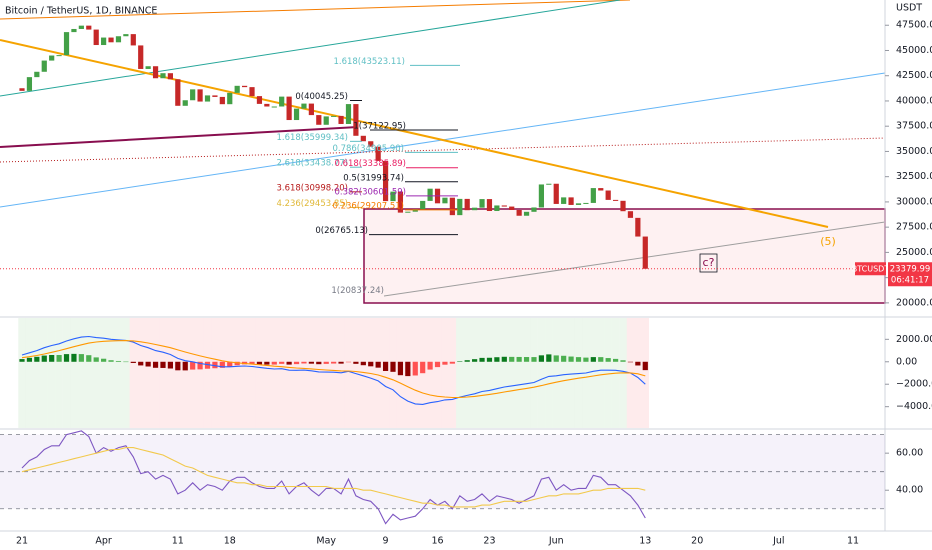  What do you see at coordinates (709, 262) in the screenshot?
I see `wave-label: c?` at bounding box center [709, 262].